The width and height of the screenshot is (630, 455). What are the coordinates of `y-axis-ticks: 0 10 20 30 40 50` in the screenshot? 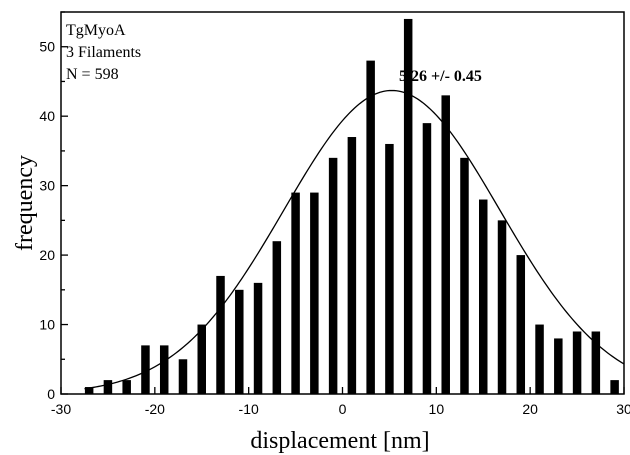 It's located at (53, 206).